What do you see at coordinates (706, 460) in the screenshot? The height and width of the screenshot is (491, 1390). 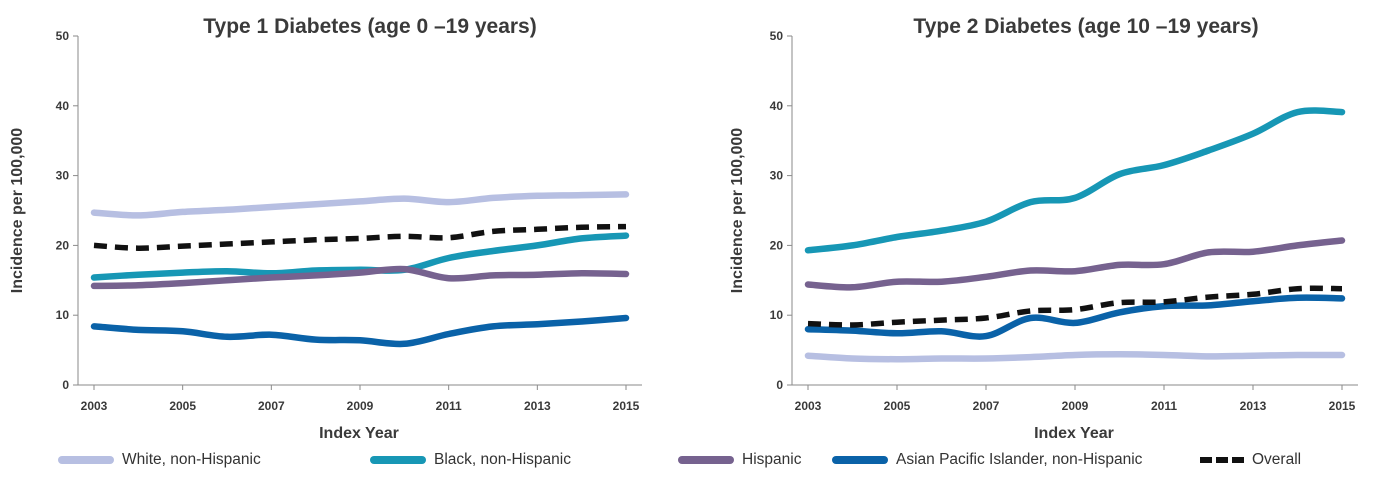 I see `legend-swatch-hispanic` at bounding box center [706, 460].